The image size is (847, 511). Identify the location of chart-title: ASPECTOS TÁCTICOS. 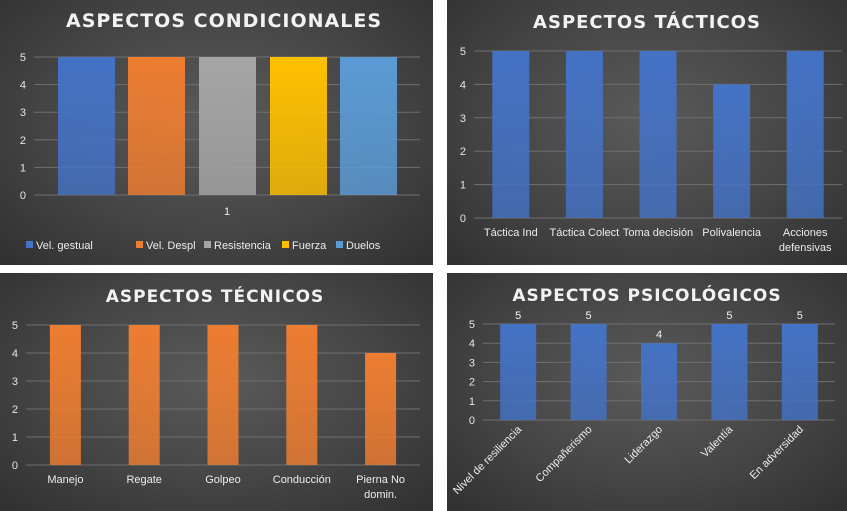
(647, 22).